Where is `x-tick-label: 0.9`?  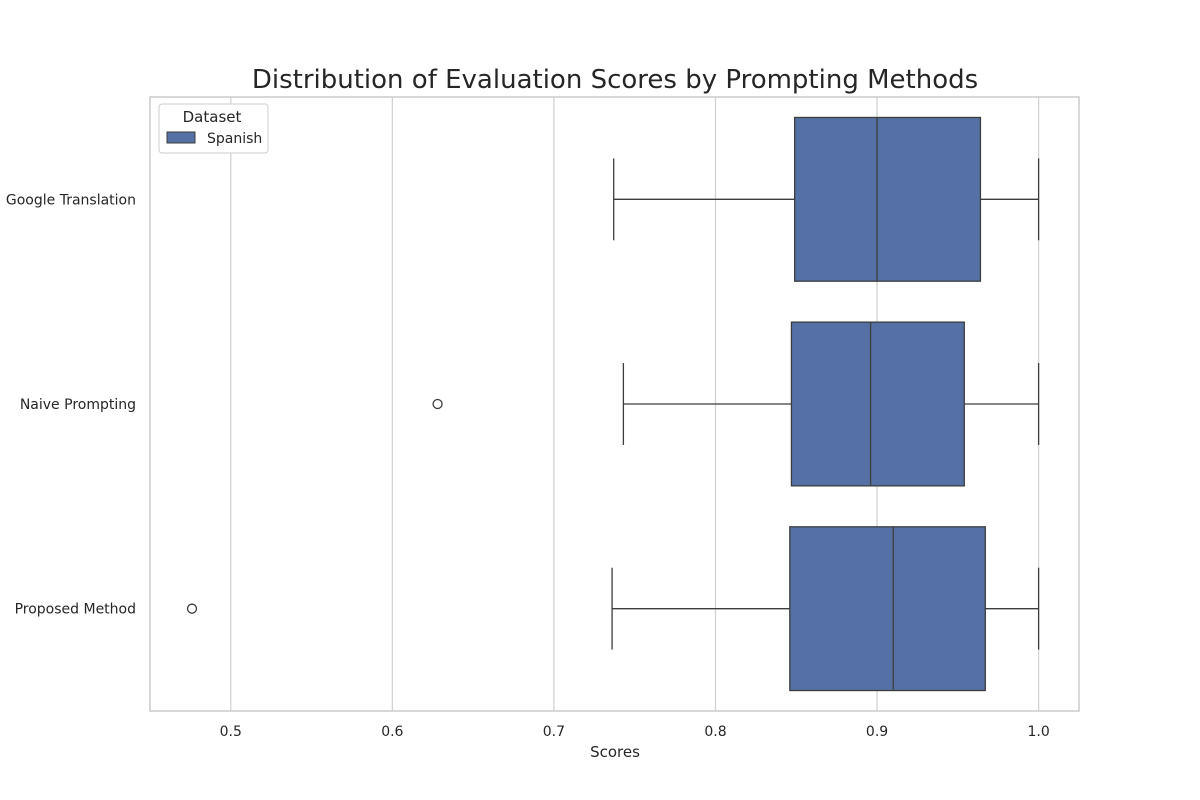 x-tick-label: 0.9 is located at coordinates (877, 732).